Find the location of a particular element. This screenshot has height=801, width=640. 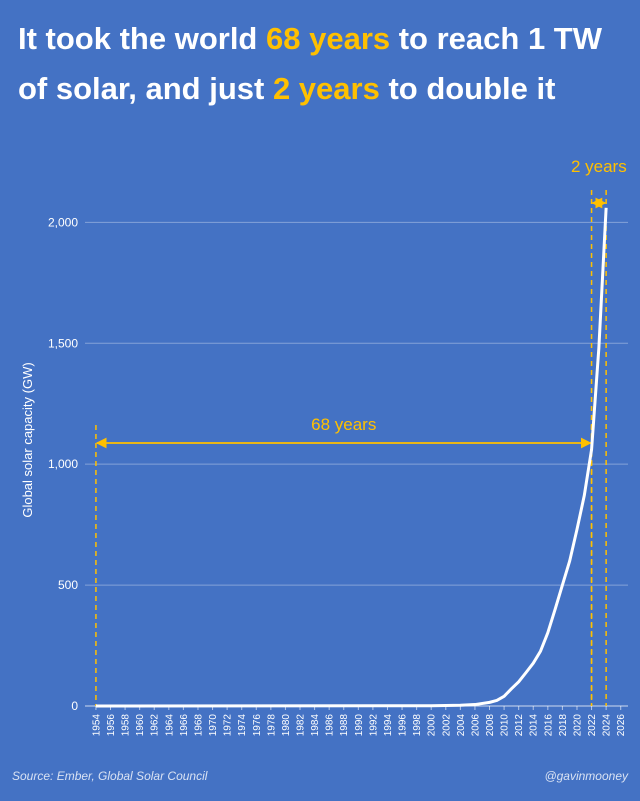

x-tick-label: 2000 is located at coordinates (432, 725).